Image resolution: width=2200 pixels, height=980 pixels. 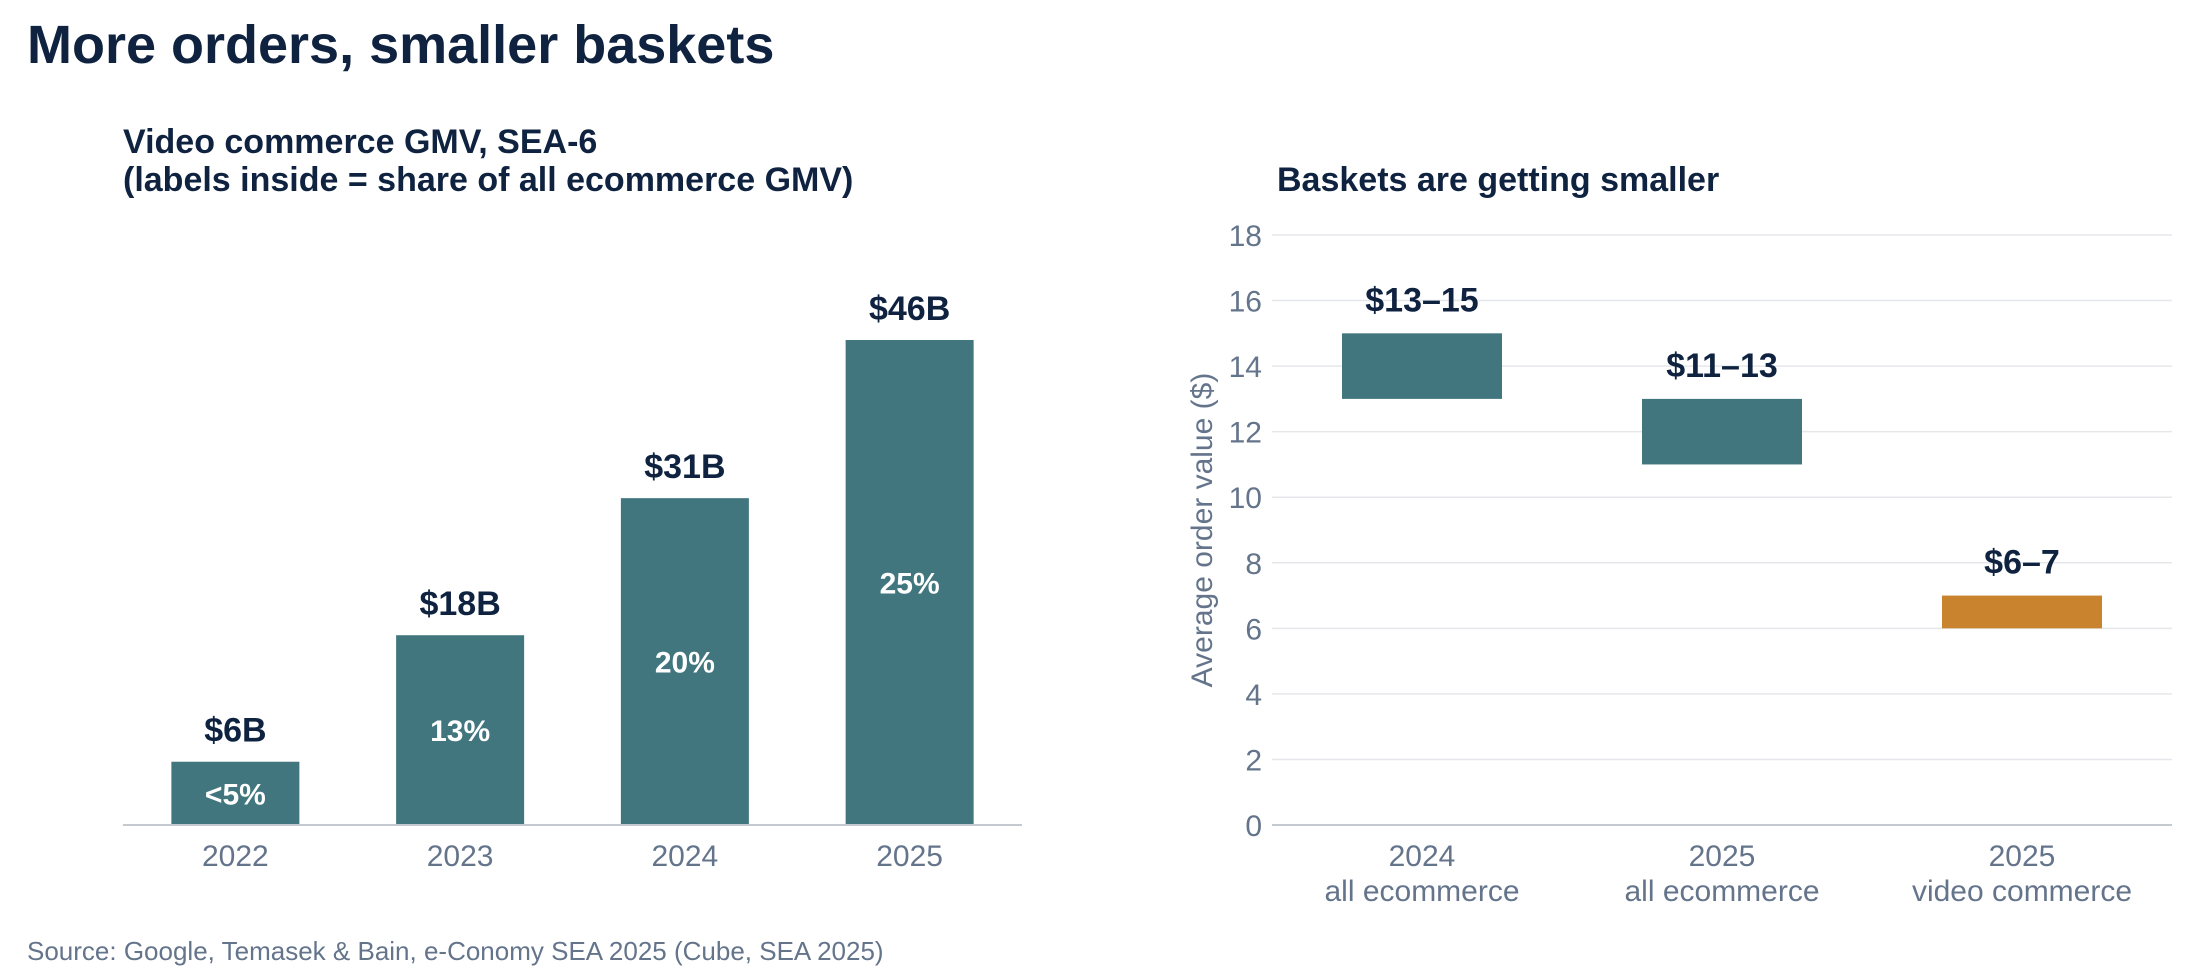 What do you see at coordinates (1245, 433) in the screenshot?
I see `aov-y-tick-label: 12` at bounding box center [1245, 433].